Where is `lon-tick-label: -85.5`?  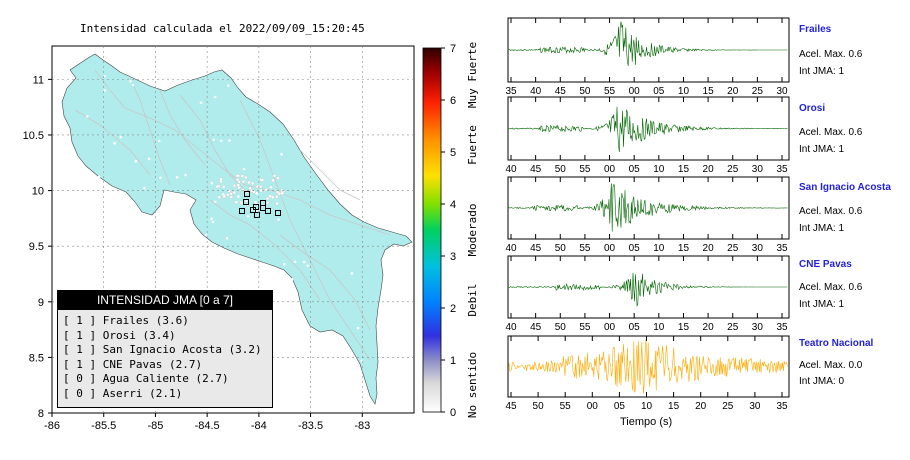 lon-tick-label: -85.5 is located at coordinates (103, 426).